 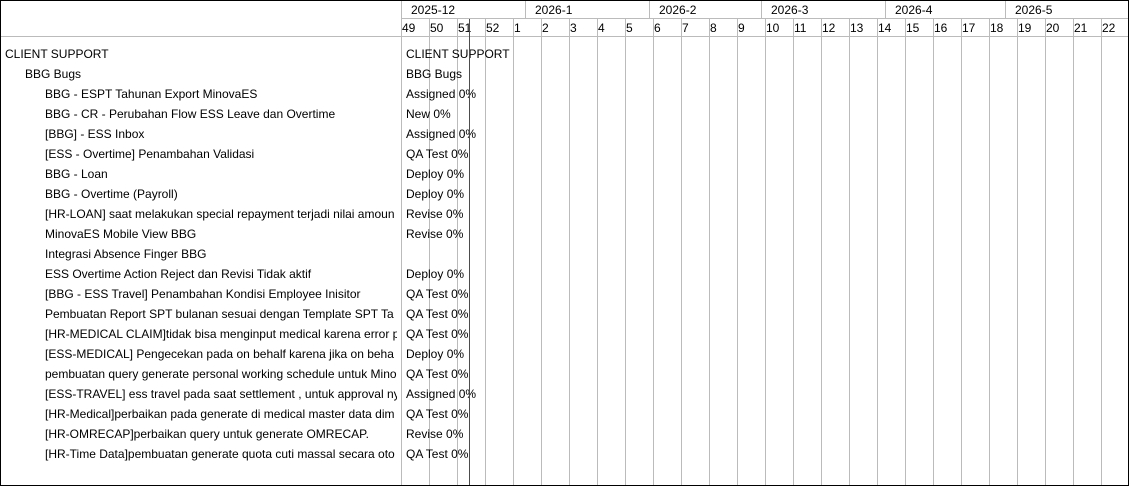 I want to click on month-label: 2026-3, so click(x=790, y=10).